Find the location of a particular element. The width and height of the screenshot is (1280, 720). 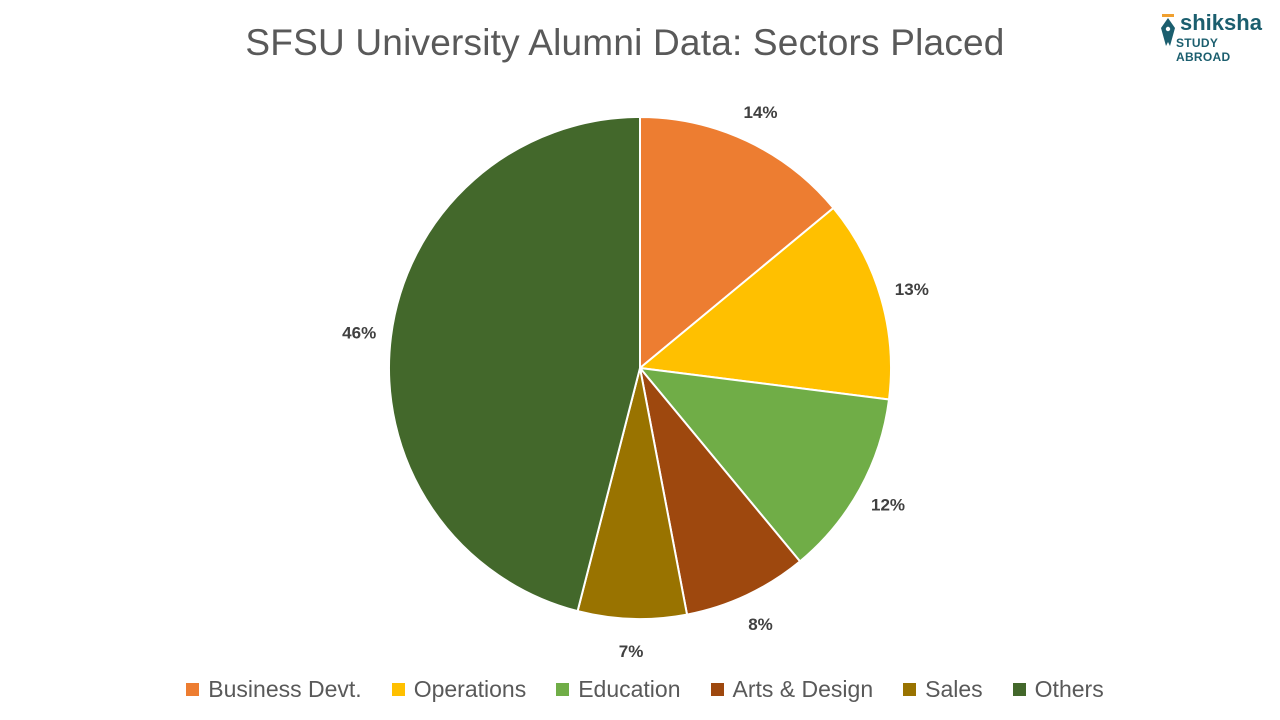

slice-label-1: 14% is located at coordinates (760, 112).